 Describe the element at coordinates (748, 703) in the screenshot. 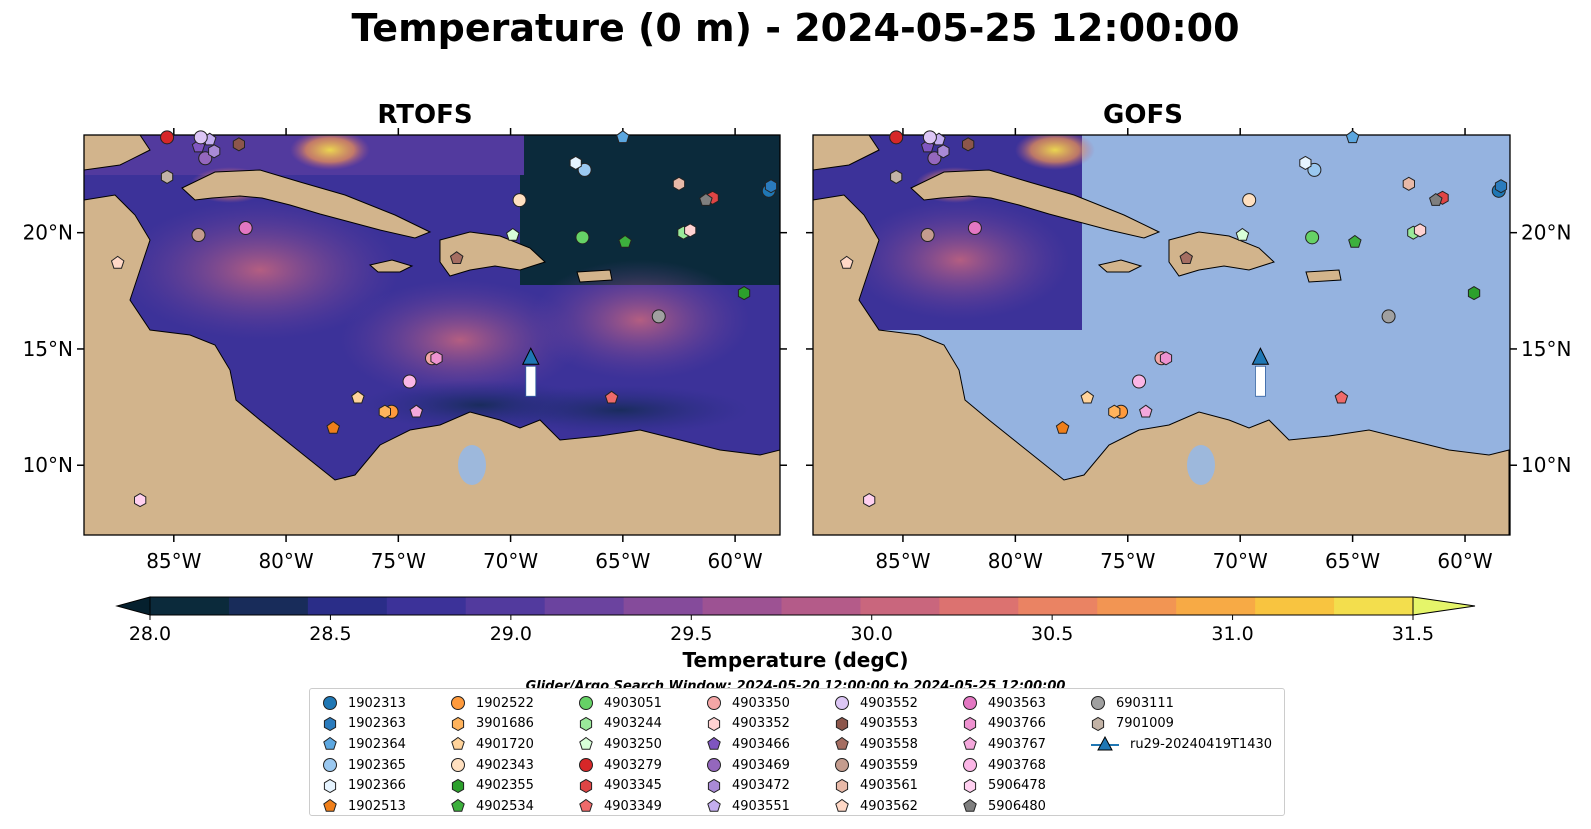

I see `legend-entry-4903350: 4903350` at that location.